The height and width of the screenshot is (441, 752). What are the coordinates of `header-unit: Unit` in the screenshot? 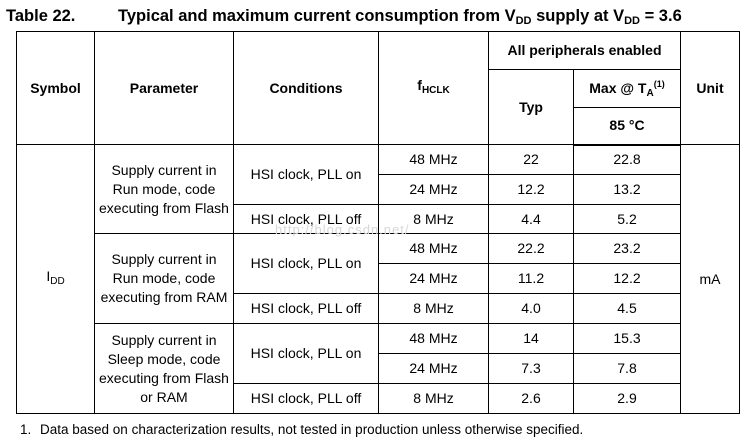 It's located at (710, 88).